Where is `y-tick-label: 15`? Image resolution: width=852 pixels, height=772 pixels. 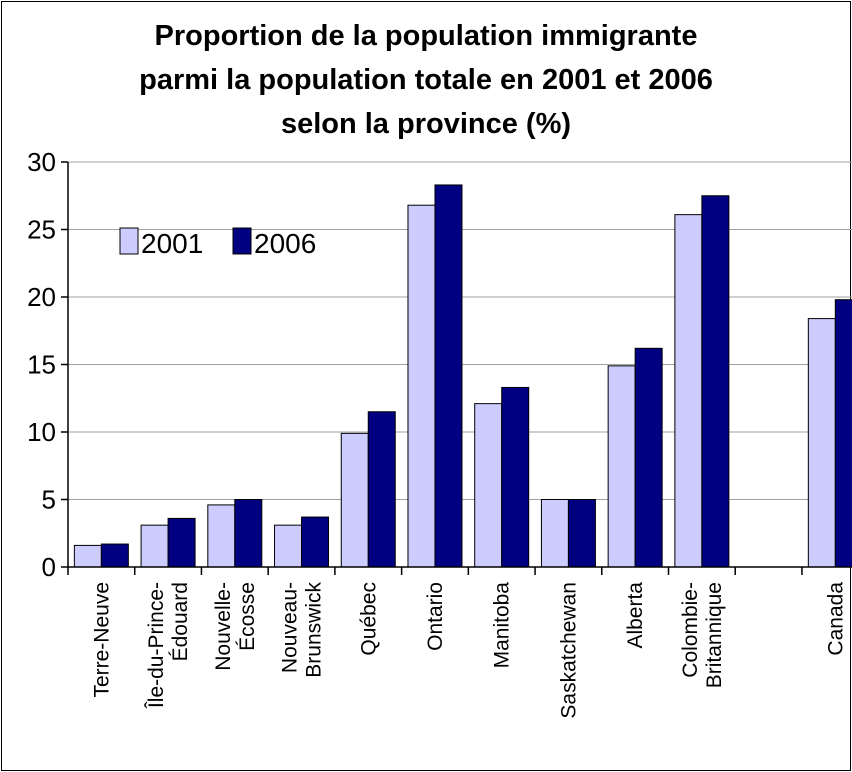
y-tick-label: 15 is located at coordinates (41, 365).